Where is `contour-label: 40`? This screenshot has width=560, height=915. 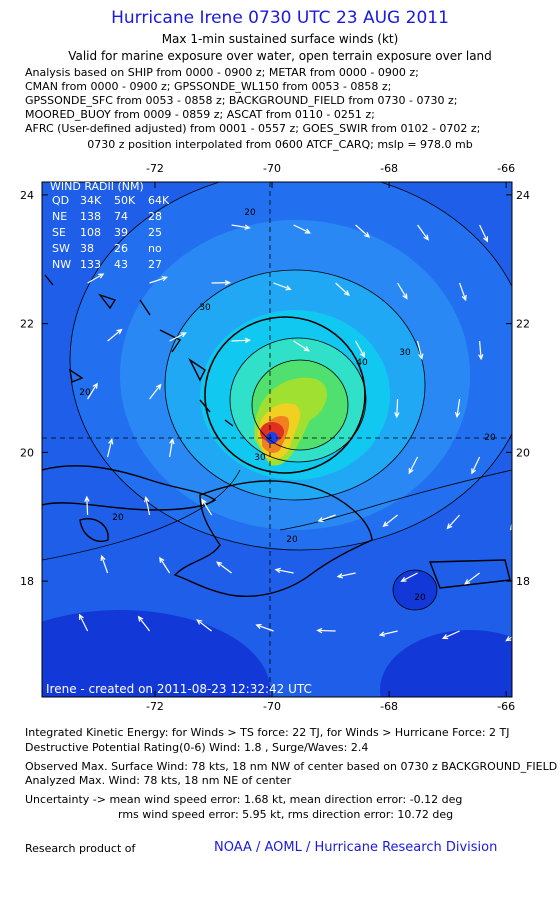
contour-label: 40 is located at coordinates (362, 363).